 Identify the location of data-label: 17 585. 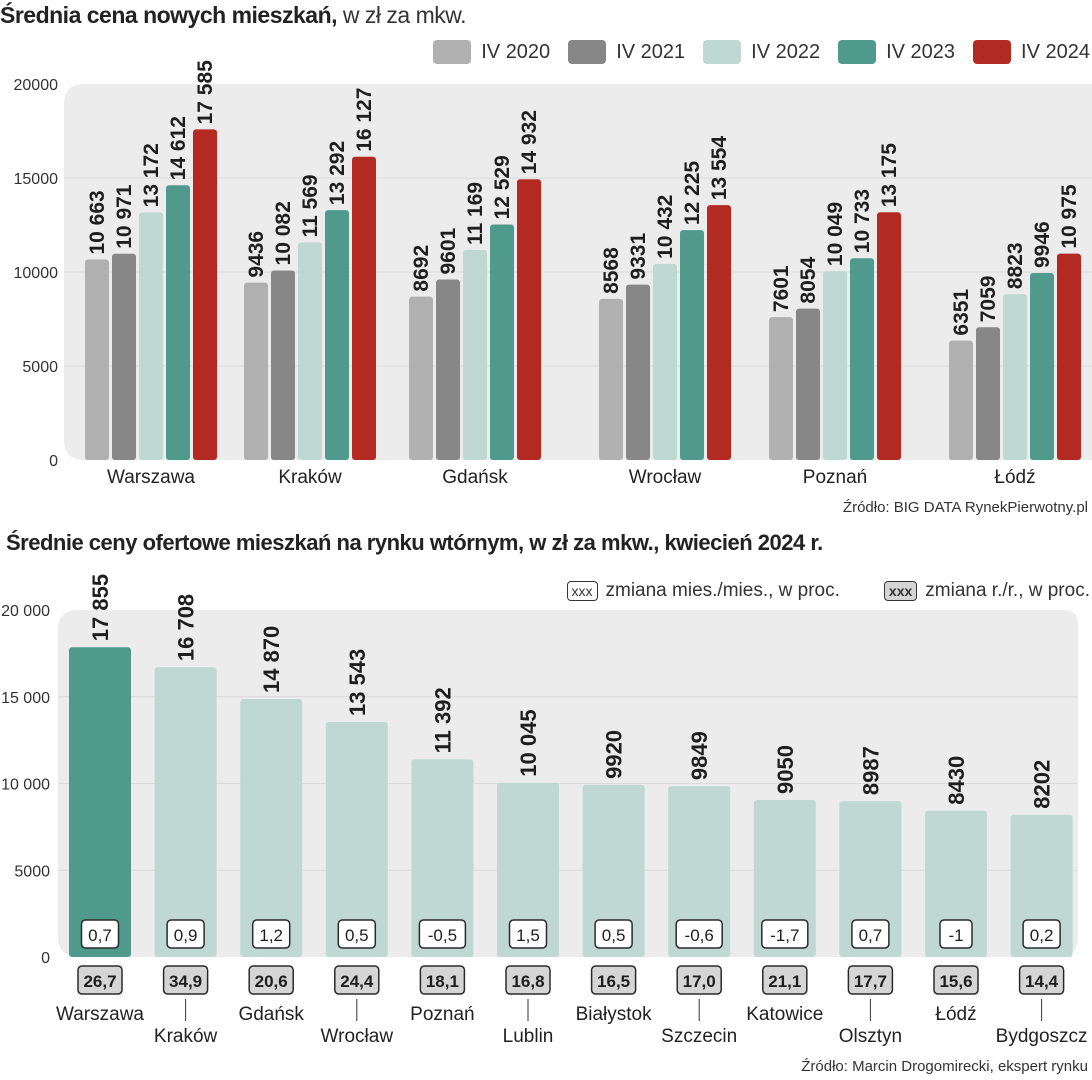
(205, 92).